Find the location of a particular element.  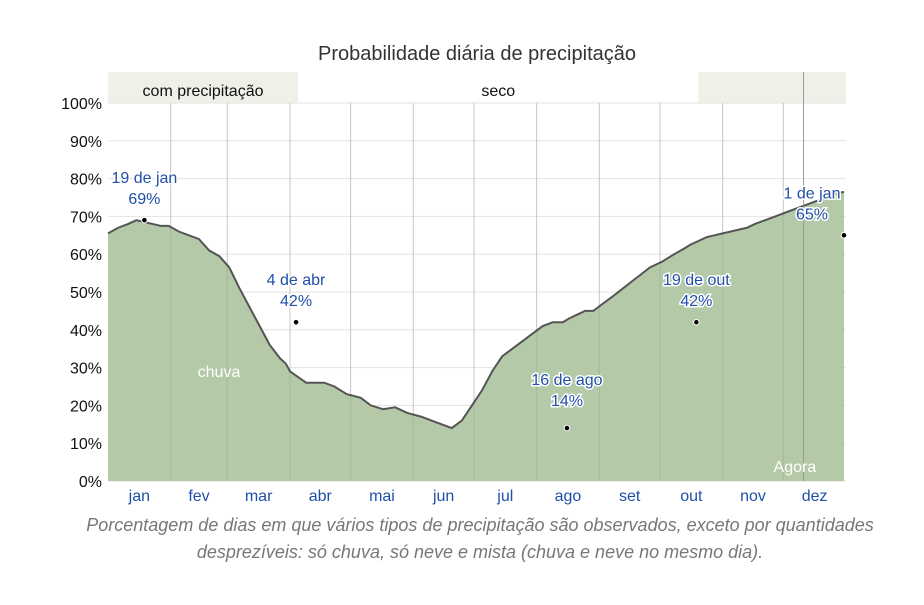

x-tick-label: ago is located at coordinates (568, 496).